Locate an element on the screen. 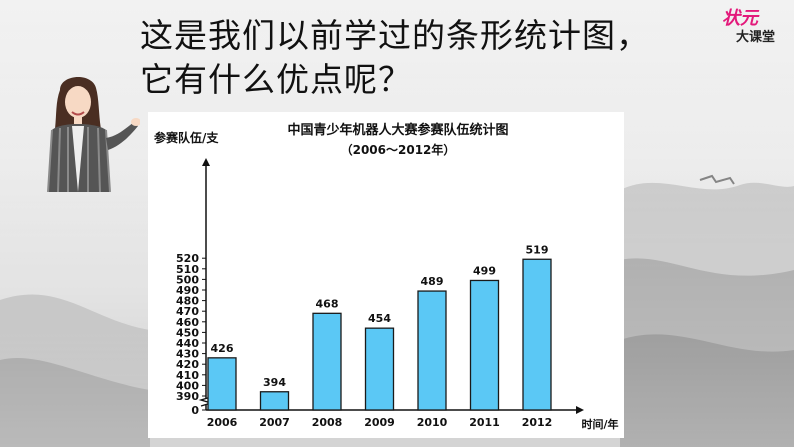  y-tick-label: 430 is located at coordinates (187, 354).